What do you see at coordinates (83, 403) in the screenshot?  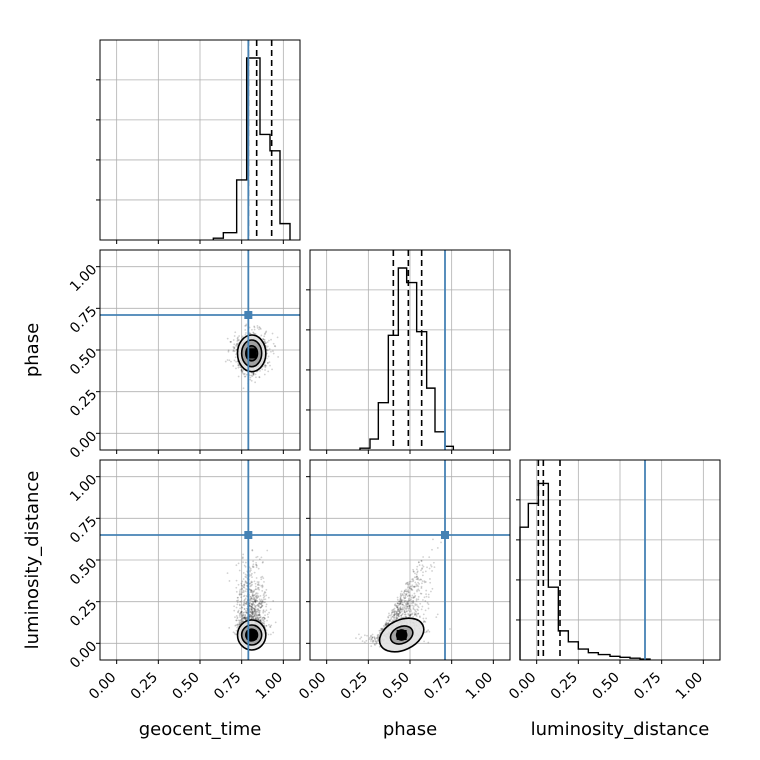 I see `y-tick-label: 0.25` at bounding box center [83, 403].